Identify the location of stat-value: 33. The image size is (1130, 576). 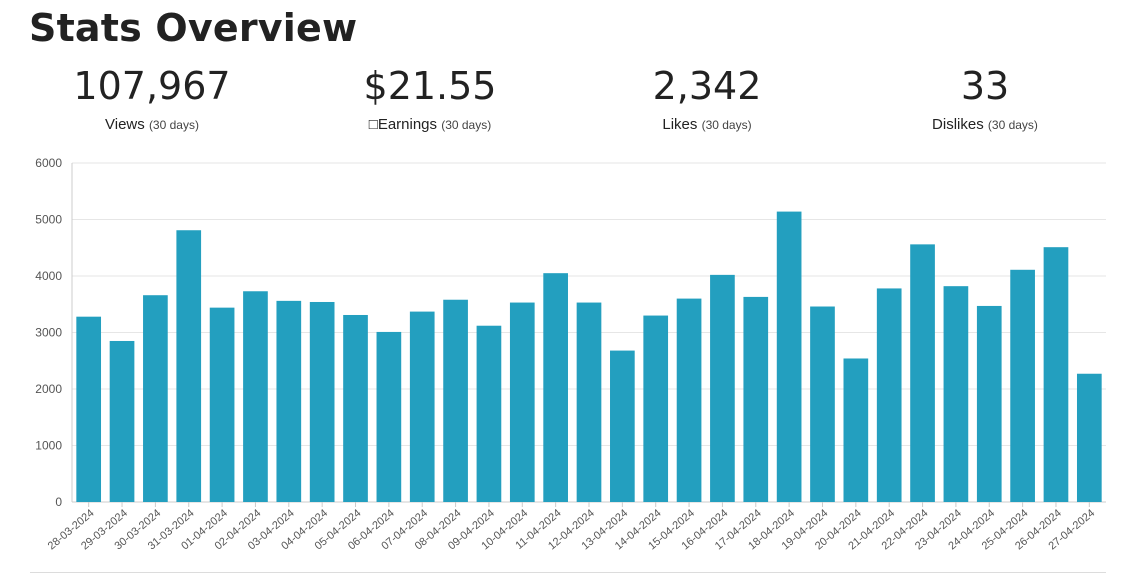
(985, 86).